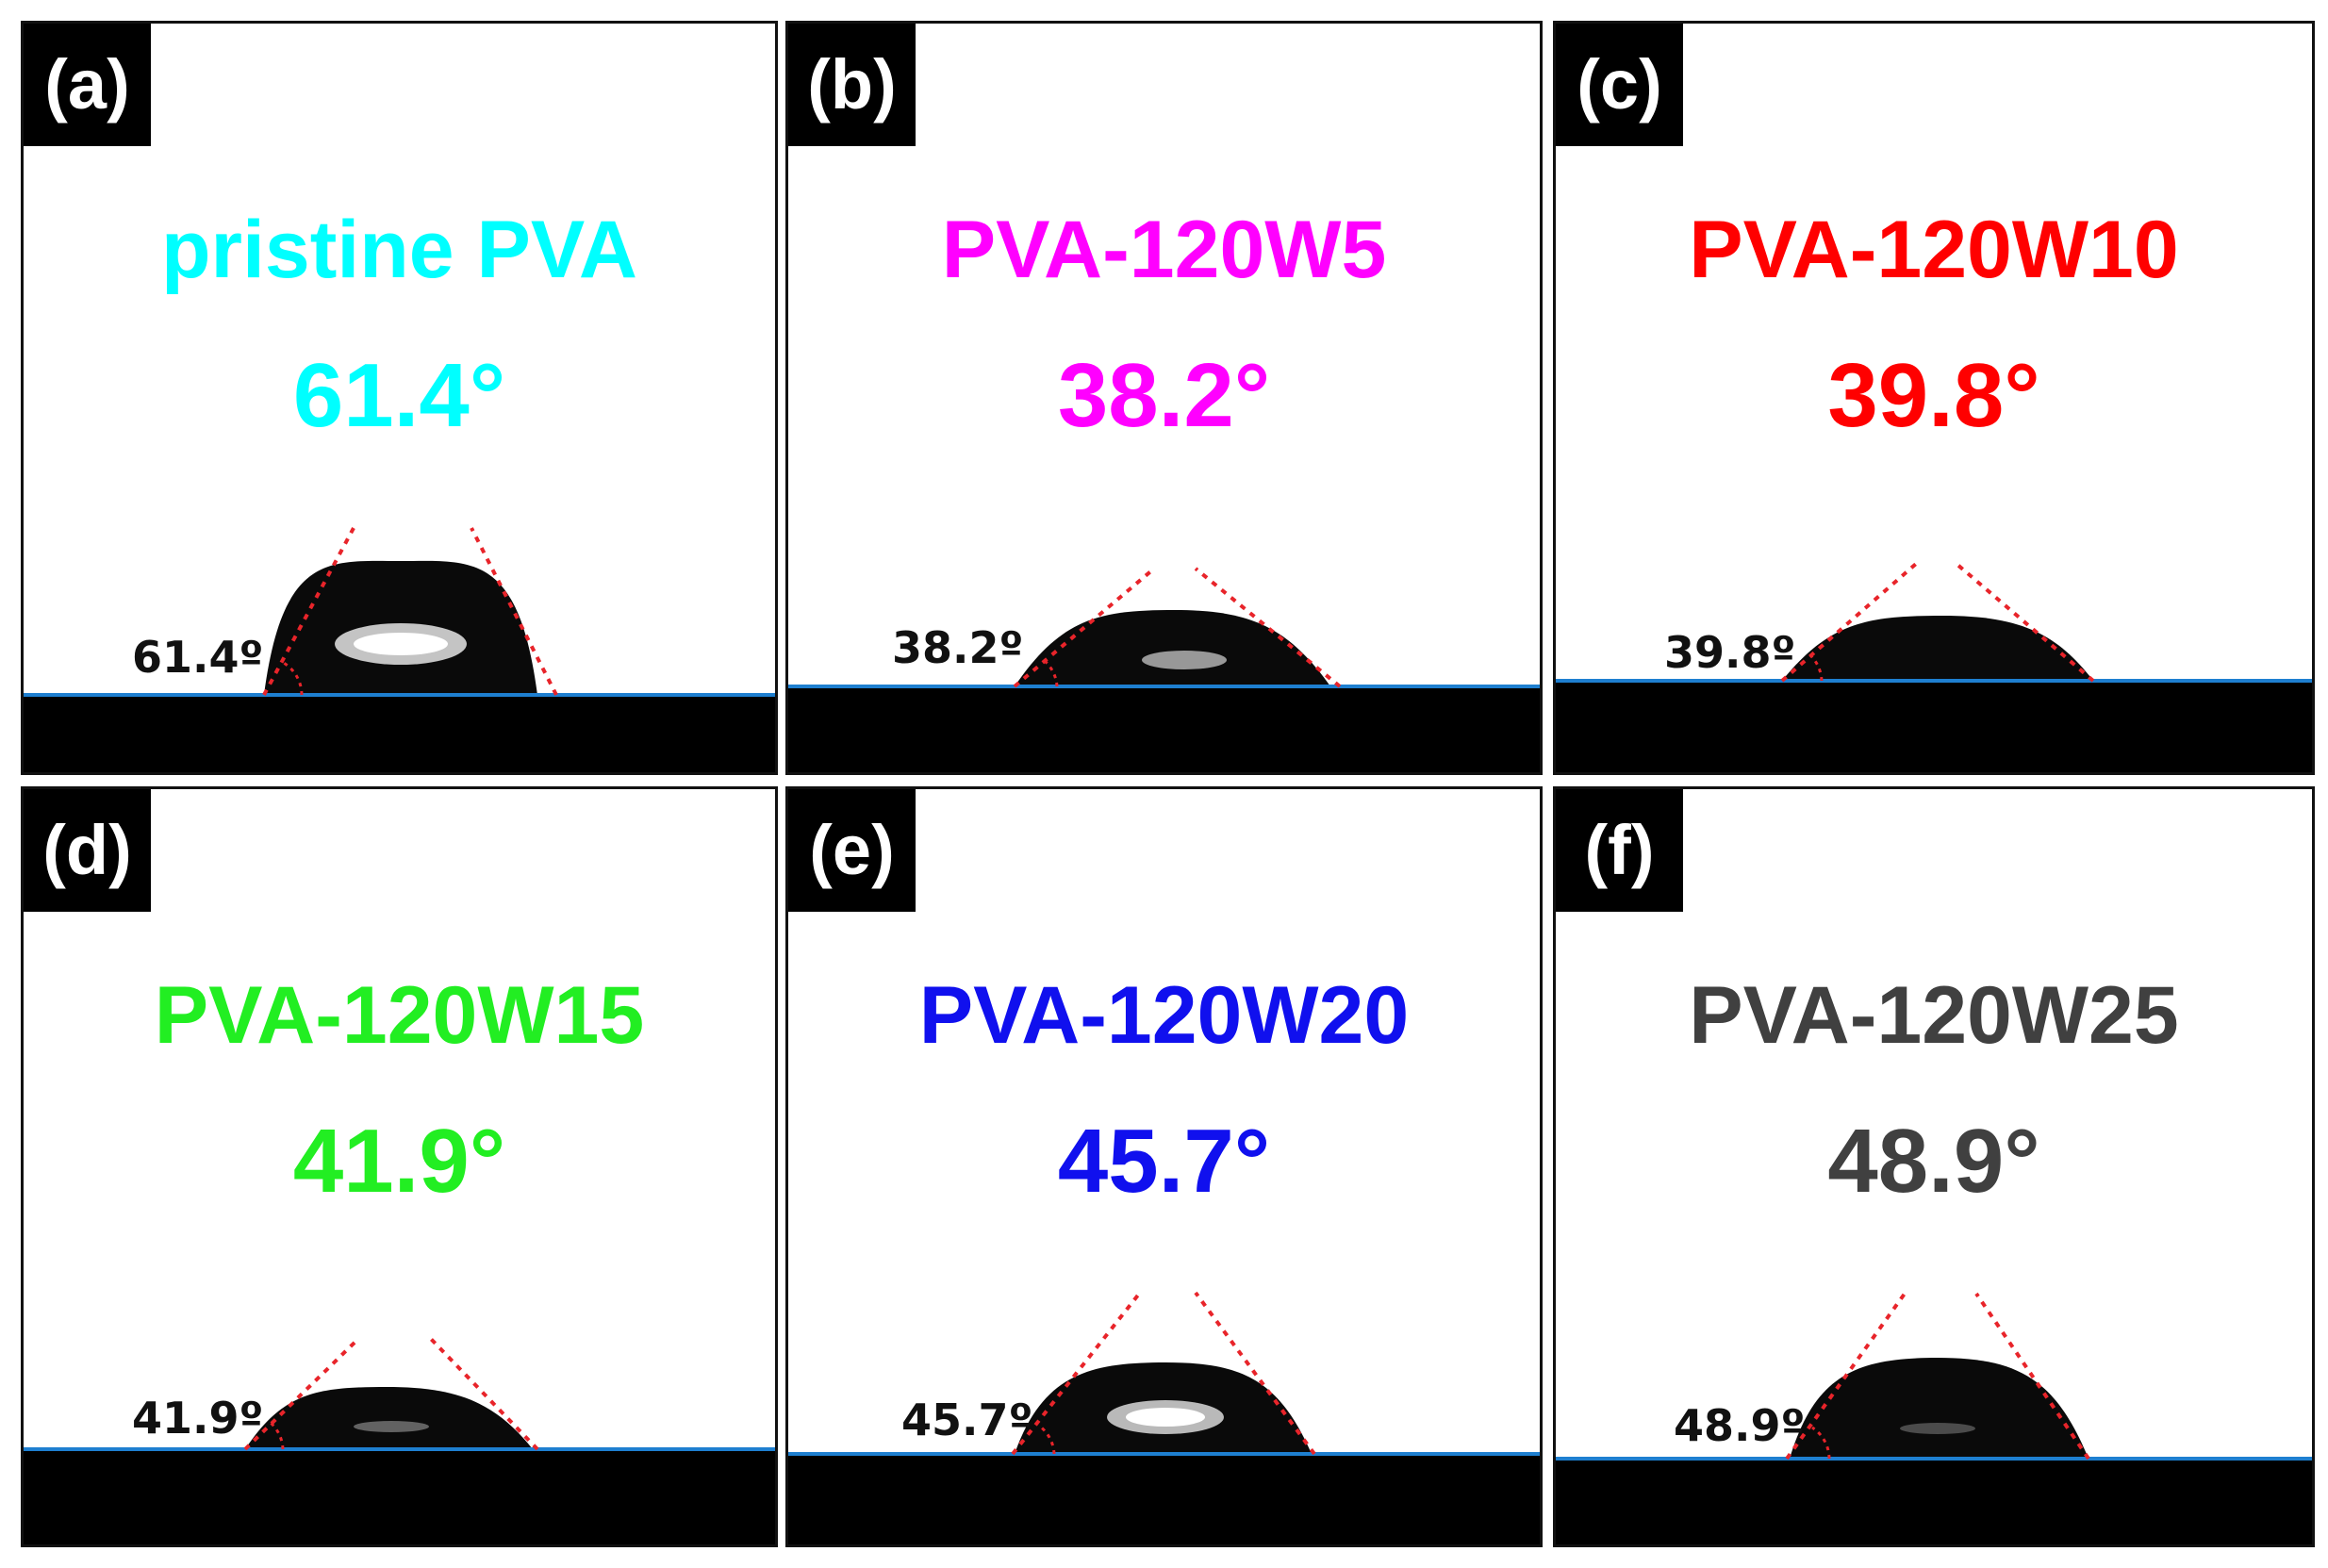  I want to click on contact-angle-value: 45.7°, so click(1164, 1161).